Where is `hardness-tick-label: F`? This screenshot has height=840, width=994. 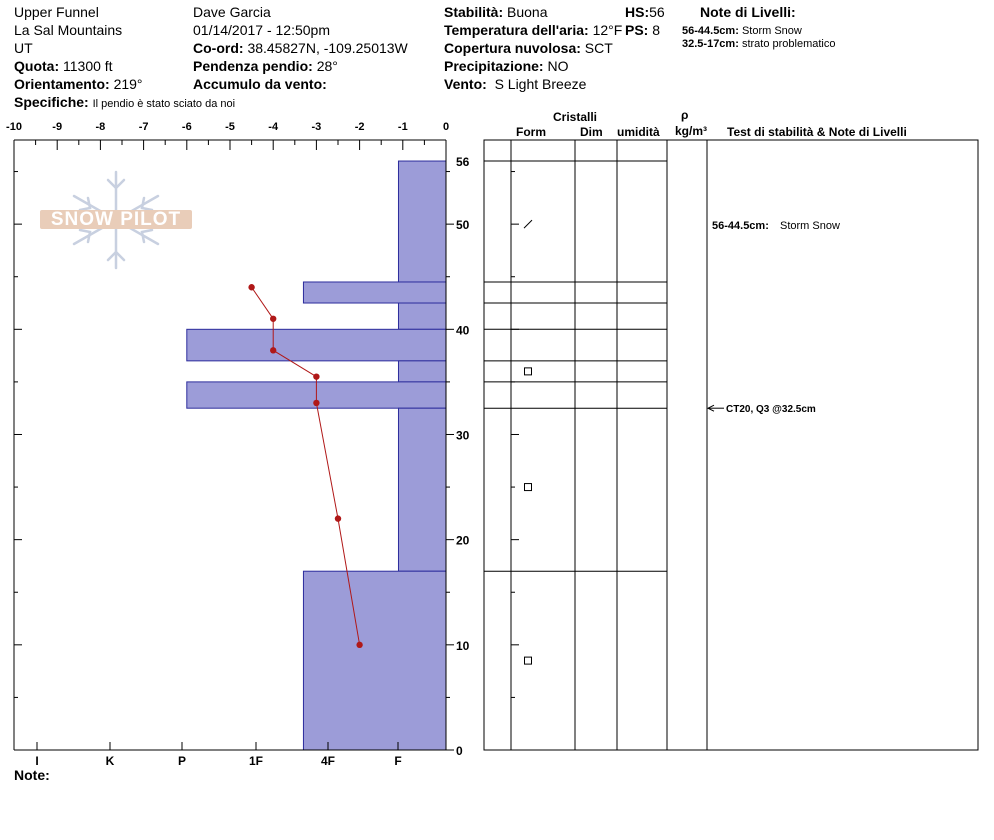 hardness-tick-label: F is located at coordinates (397, 761).